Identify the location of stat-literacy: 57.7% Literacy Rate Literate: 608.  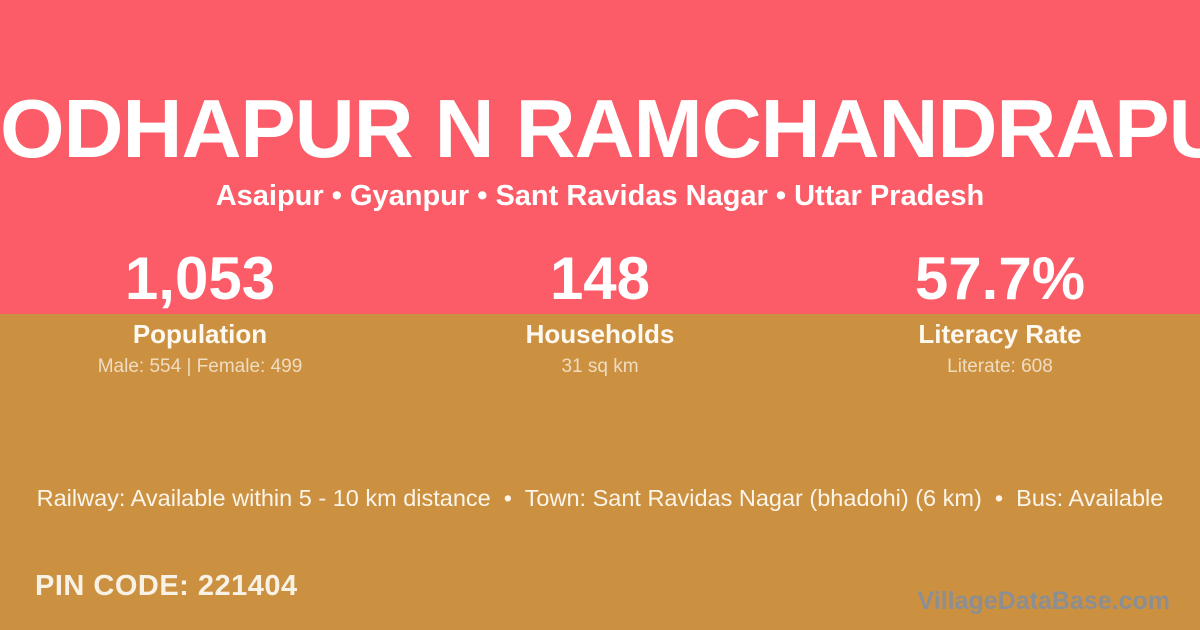
(1000, 314).